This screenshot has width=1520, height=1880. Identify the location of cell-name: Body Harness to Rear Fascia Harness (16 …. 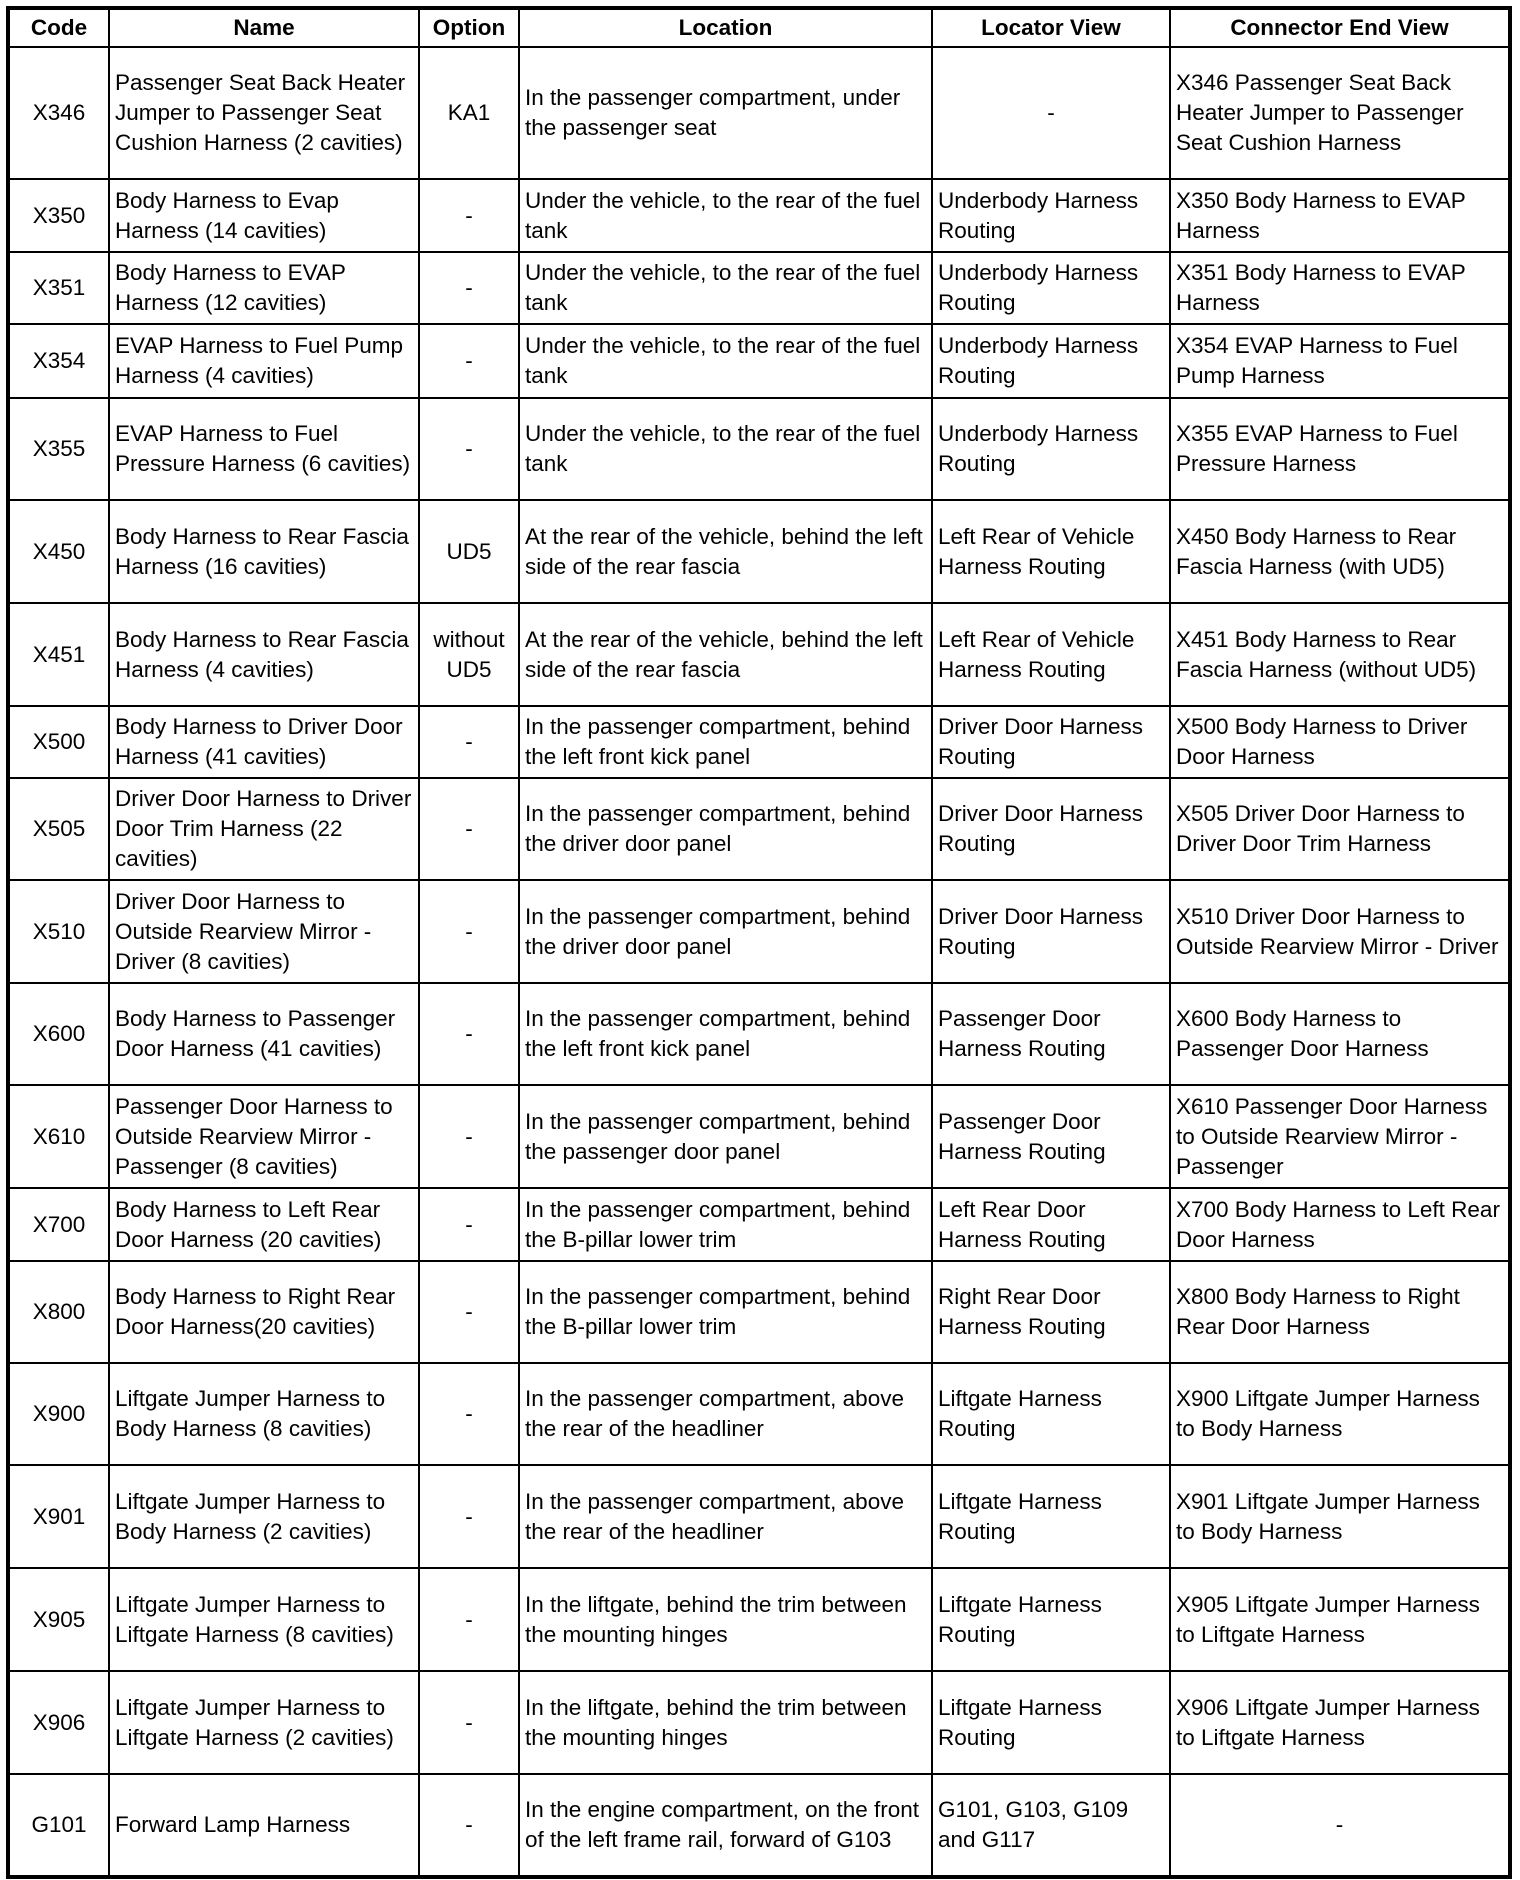
(264, 551).